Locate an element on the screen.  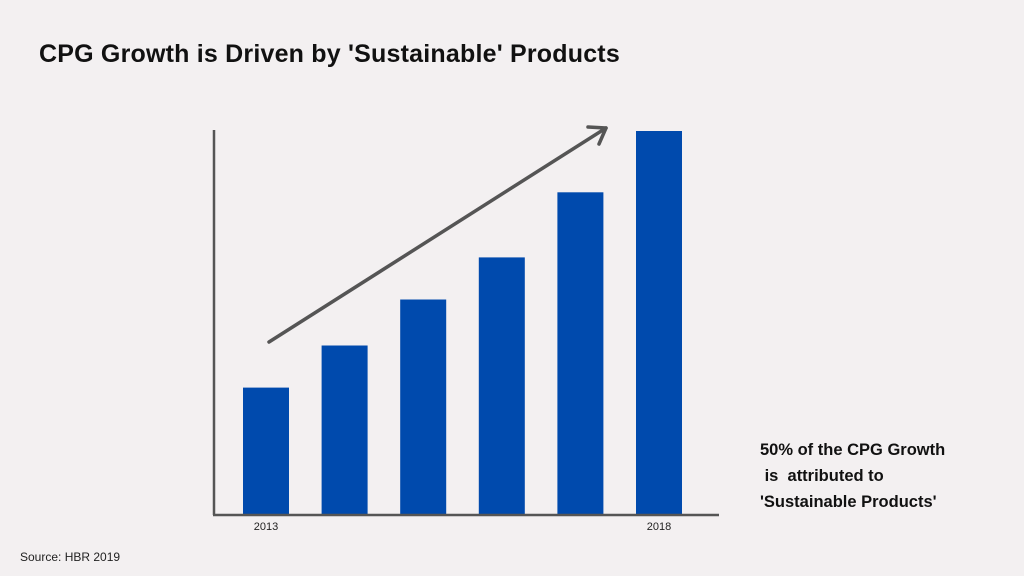
bar-2017 is located at coordinates (580, 353).